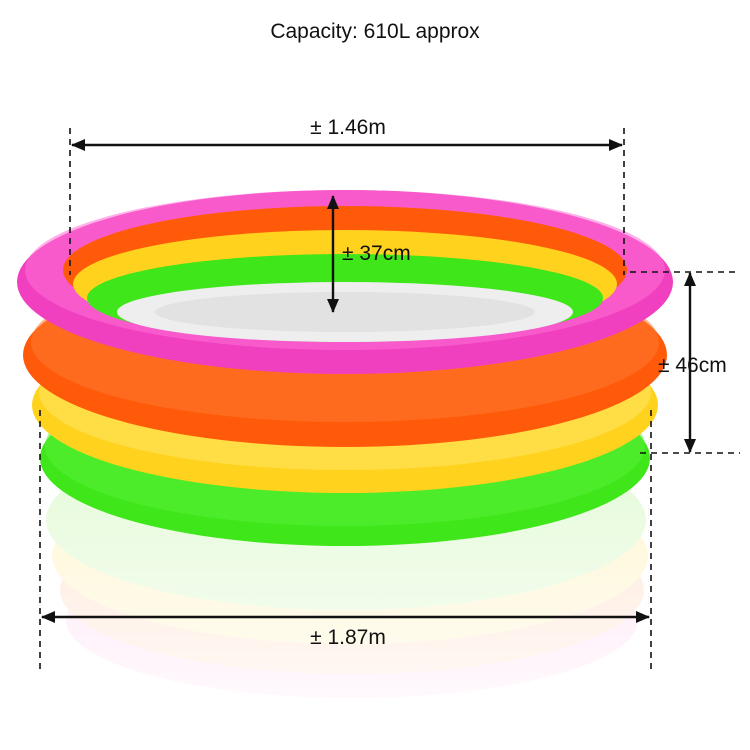  Describe the element at coordinates (375, 31) in the screenshot. I see `capacity-label: Capacity: 610L approx` at that location.